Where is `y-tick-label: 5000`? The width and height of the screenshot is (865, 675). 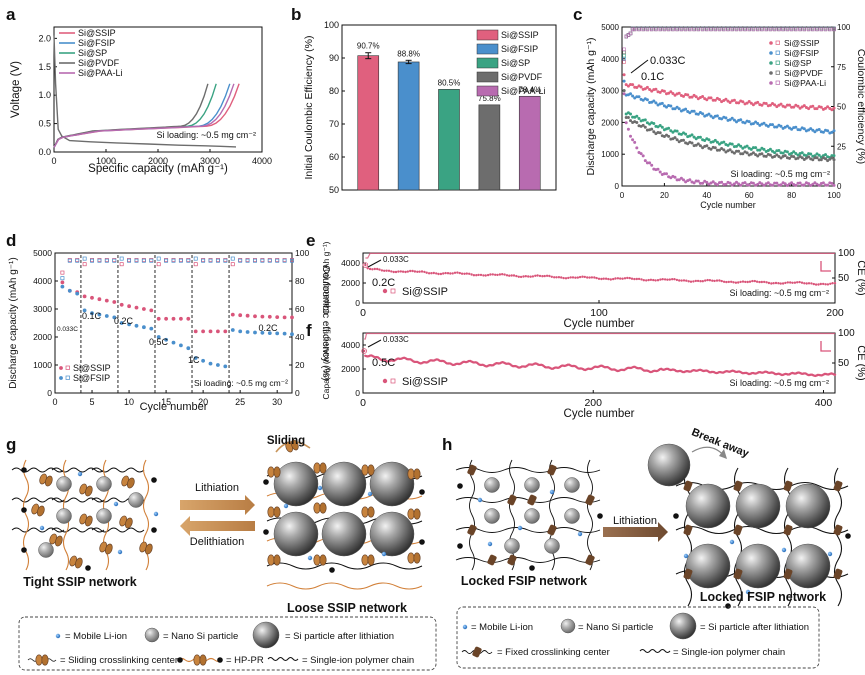
y-tick-label: 5000 is located at coordinates (610, 27).